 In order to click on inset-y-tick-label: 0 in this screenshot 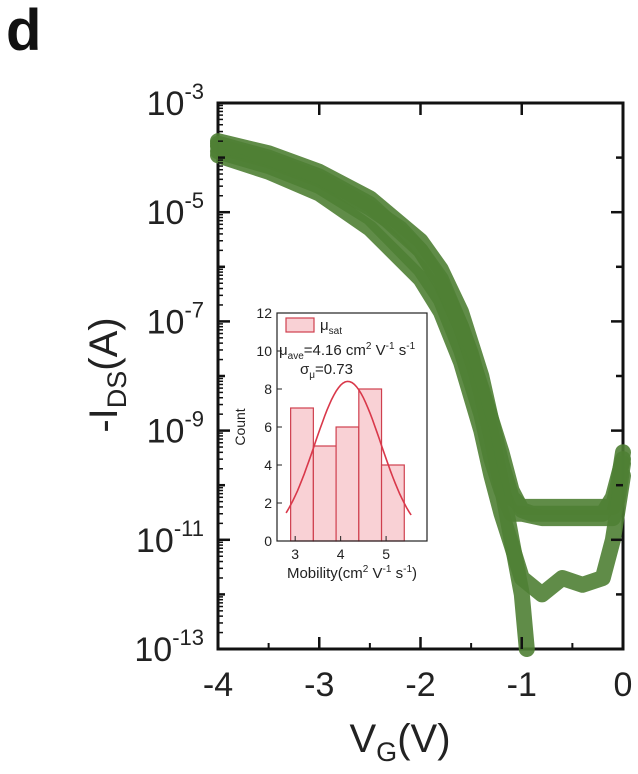, I will do `click(268, 541)`.